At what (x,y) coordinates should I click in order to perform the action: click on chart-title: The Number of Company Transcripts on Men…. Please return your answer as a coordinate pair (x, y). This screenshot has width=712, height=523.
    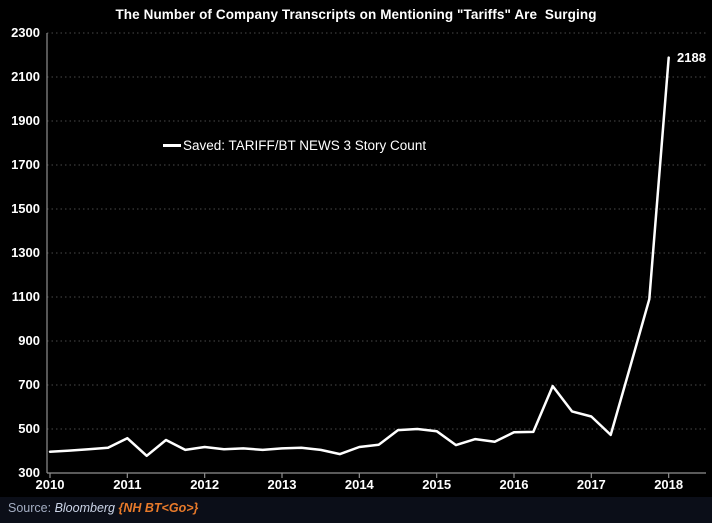
    Looking at the image, I should click on (356, 14).